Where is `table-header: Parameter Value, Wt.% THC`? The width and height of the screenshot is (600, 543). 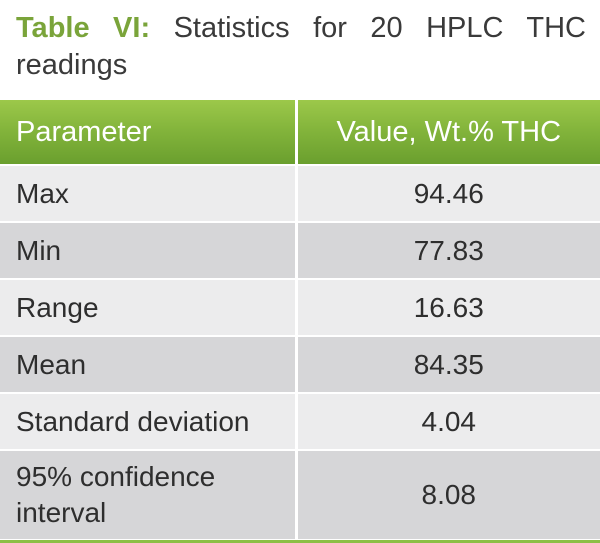 table-header: Parameter Value, Wt.% THC is located at coordinates (300, 133).